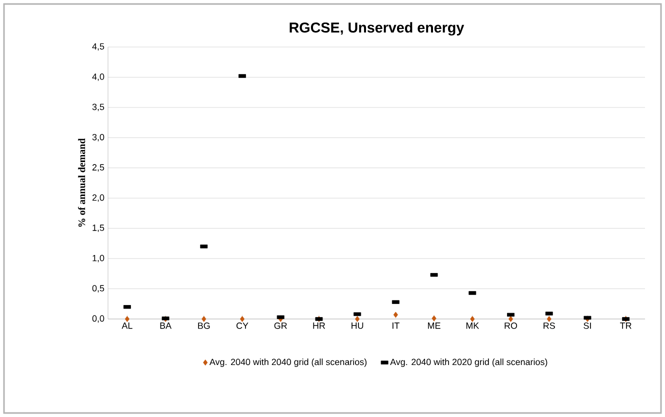  What do you see at coordinates (280, 325) in the screenshot?
I see `x-tick-label: GR` at bounding box center [280, 325].